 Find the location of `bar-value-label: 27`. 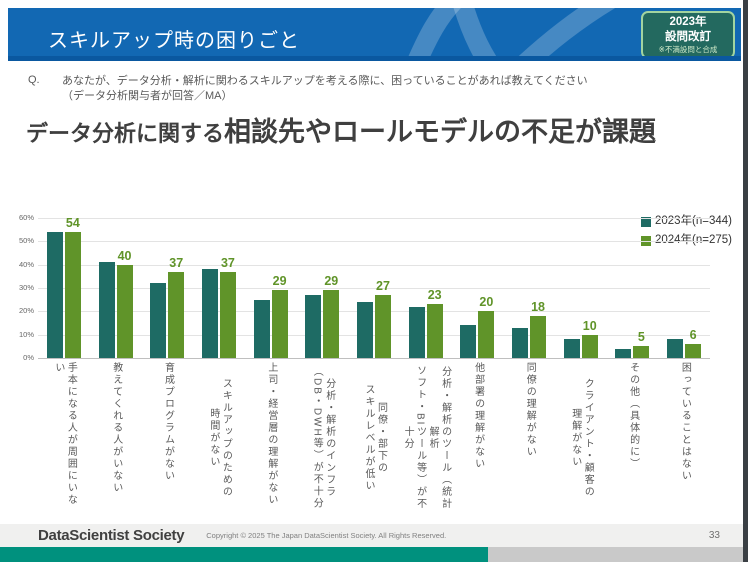

bar-value-label: 27 is located at coordinates (383, 286).